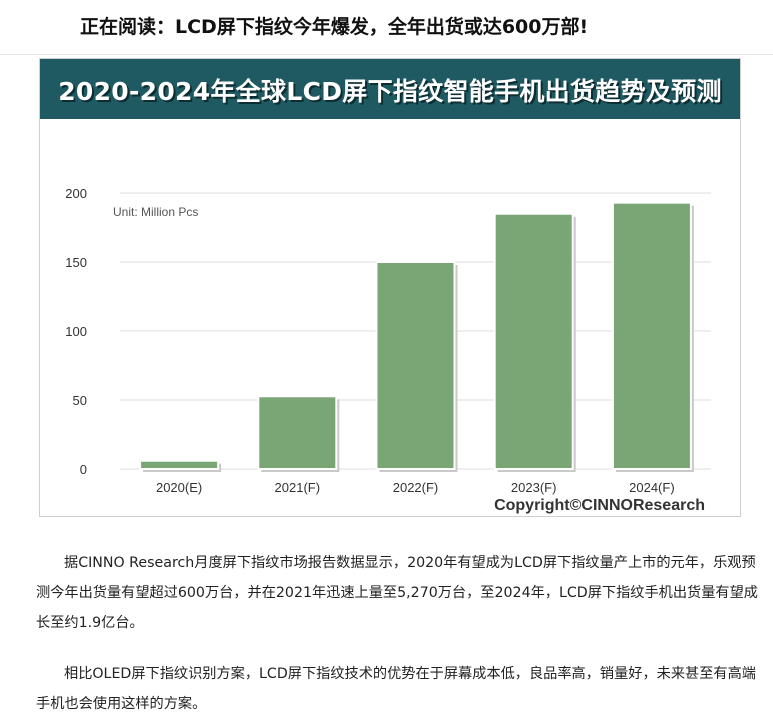  What do you see at coordinates (76, 193) in the screenshot?
I see `y-tick-label: 200` at bounding box center [76, 193].